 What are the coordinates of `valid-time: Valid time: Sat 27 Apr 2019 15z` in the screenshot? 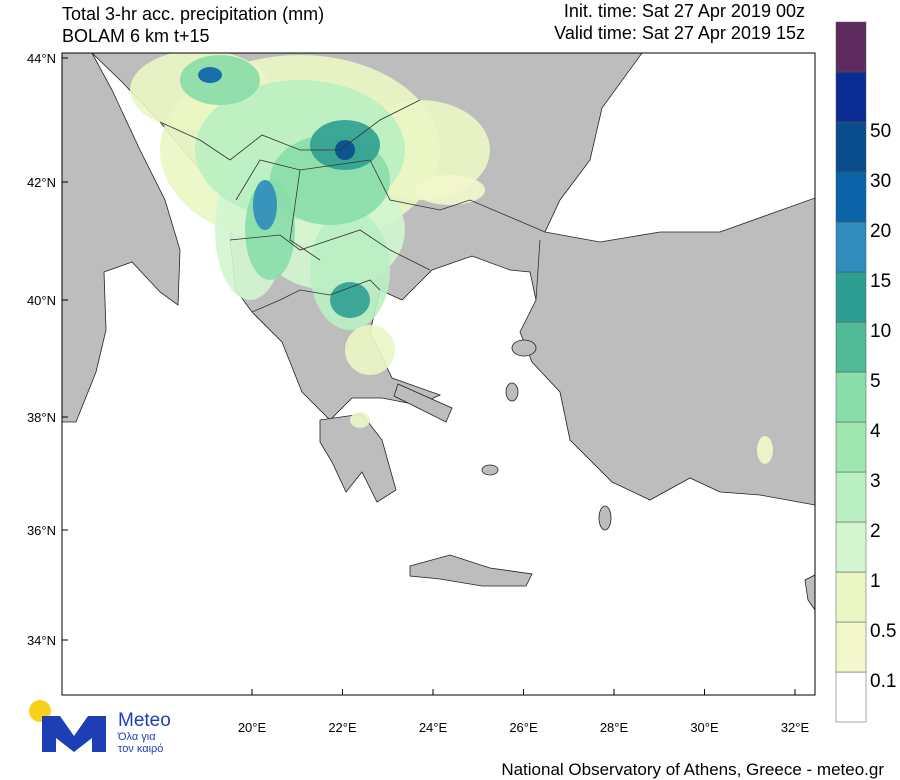 It's located at (679, 33).